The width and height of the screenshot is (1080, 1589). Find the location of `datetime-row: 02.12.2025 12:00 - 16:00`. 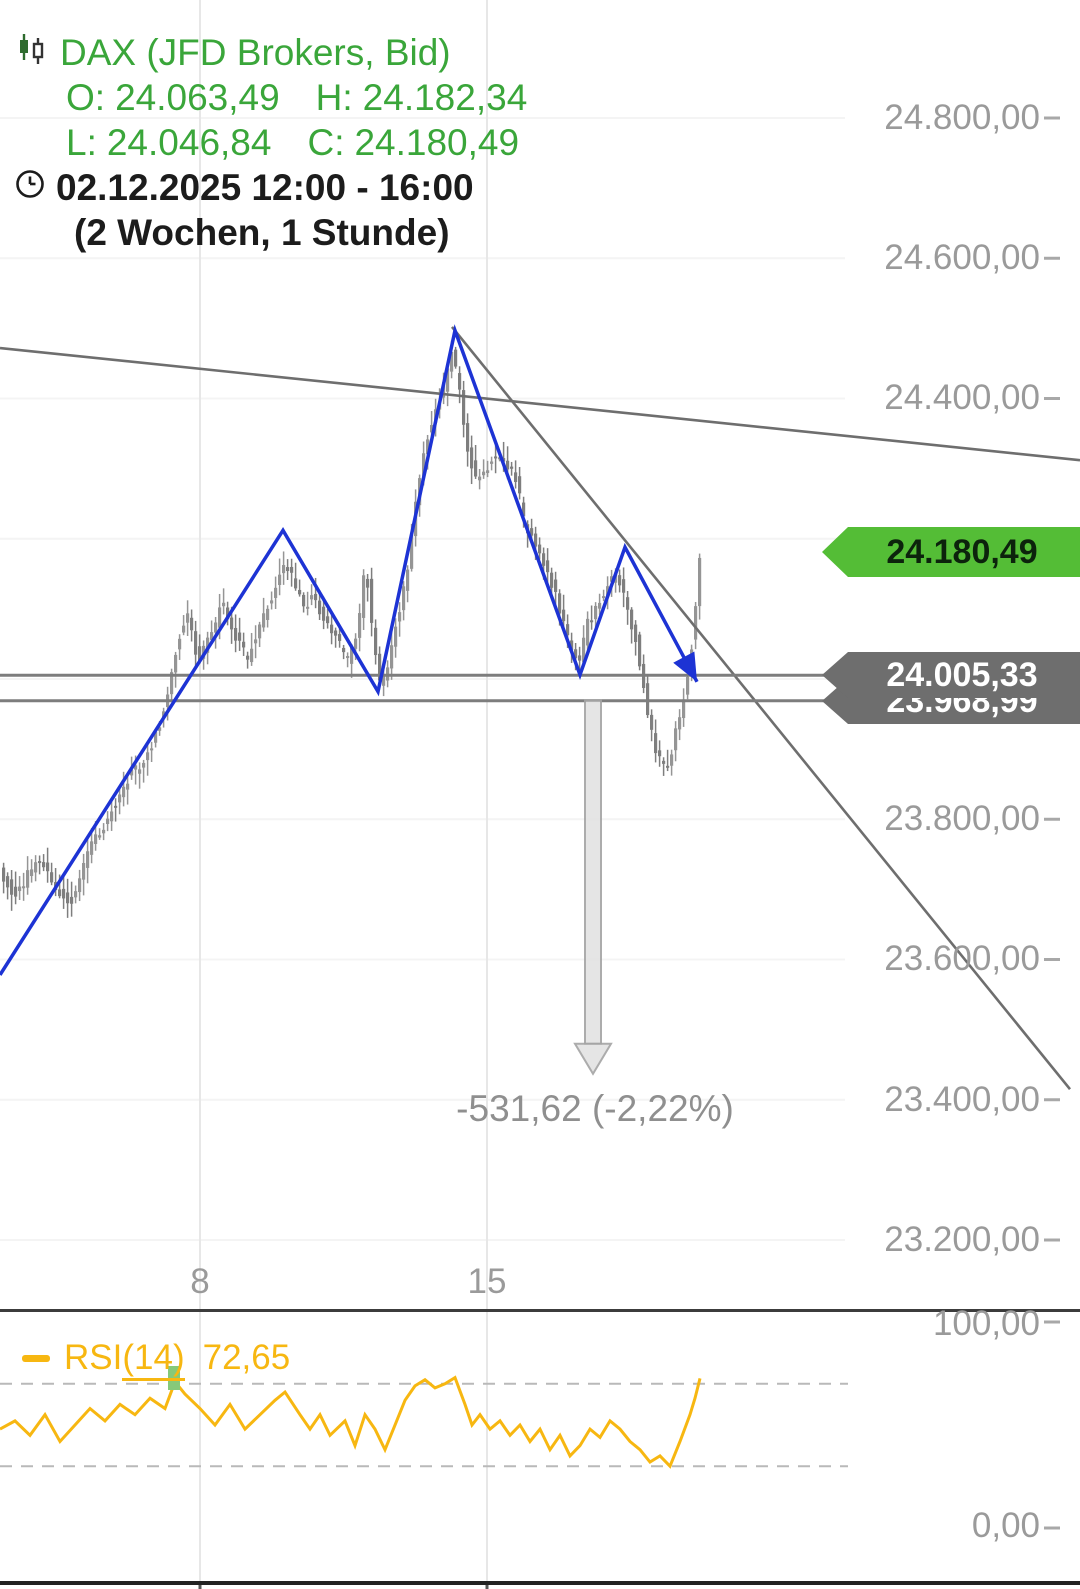

datetime-row: 02.12.2025 12:00 - 16:00 is located at coordinates (270, 187).